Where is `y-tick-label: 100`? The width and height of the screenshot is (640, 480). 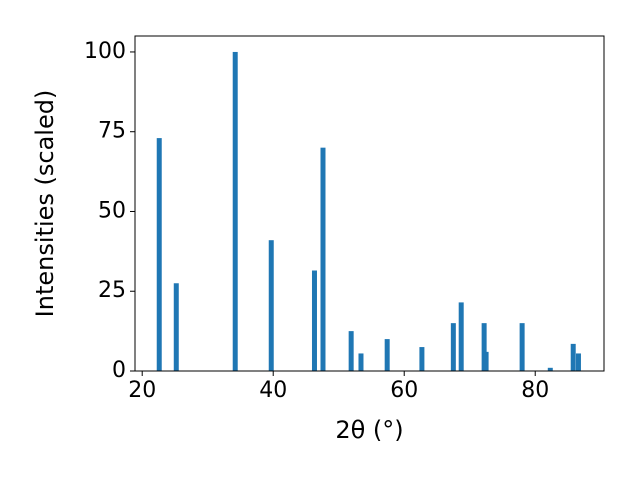
y-tick-label: 100 is located at coordinates (105, 51).